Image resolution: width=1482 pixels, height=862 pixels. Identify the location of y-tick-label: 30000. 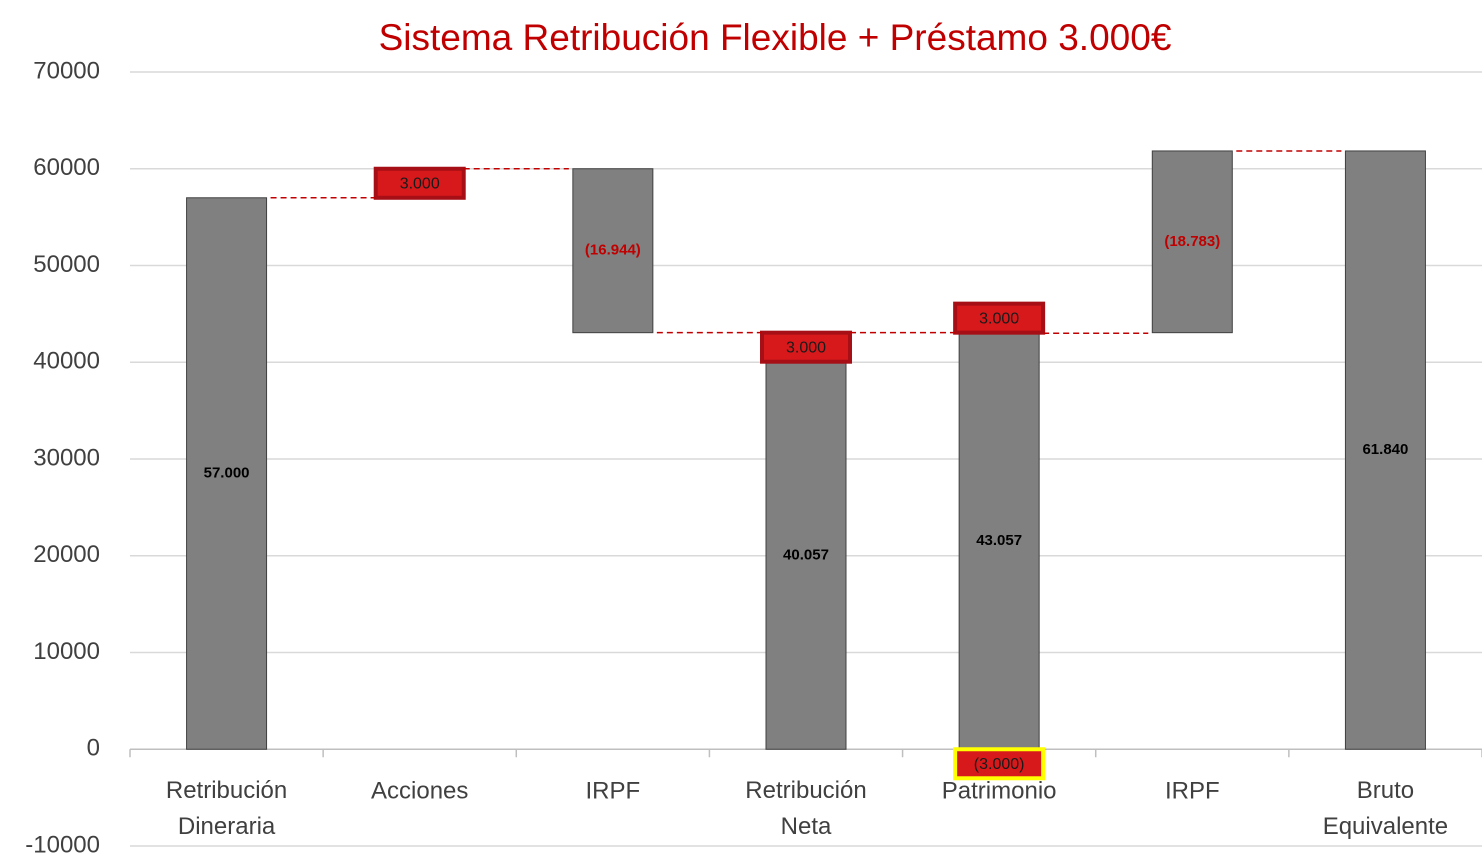
(66, 457).